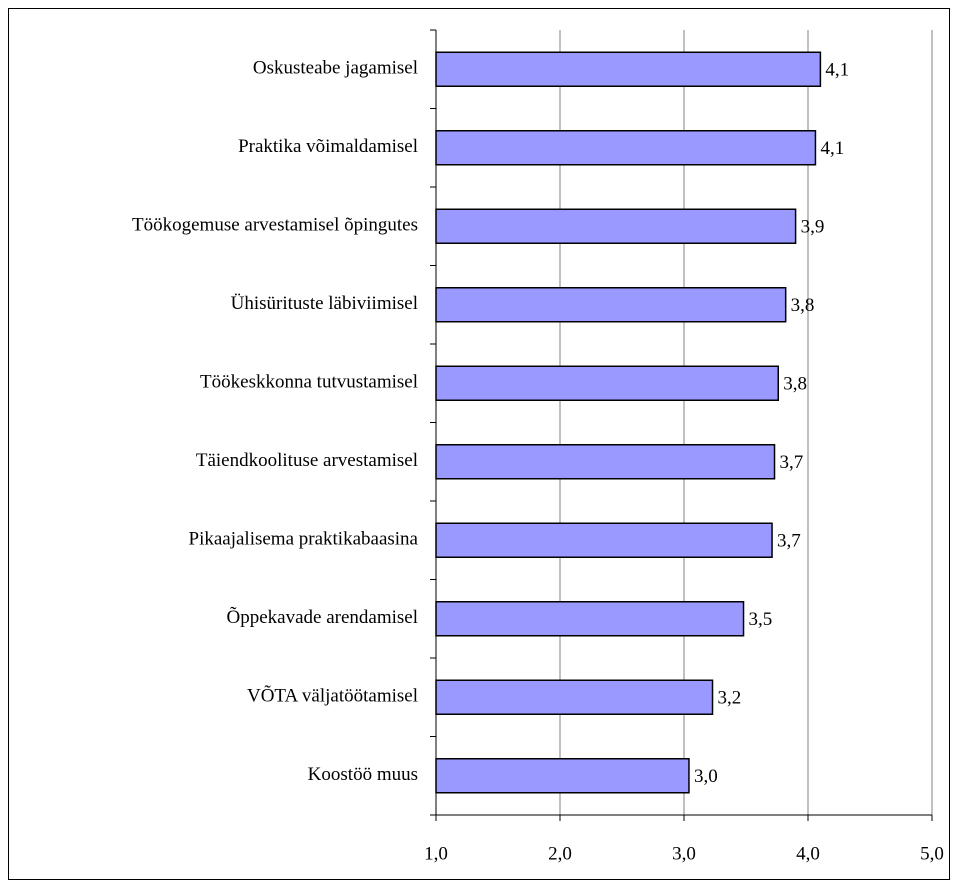  What do you see at coordinates (328, 146) in the screenshot?
I see `y-tick-label: Praktika võimaldamisel` at bounding box center [328, 146].